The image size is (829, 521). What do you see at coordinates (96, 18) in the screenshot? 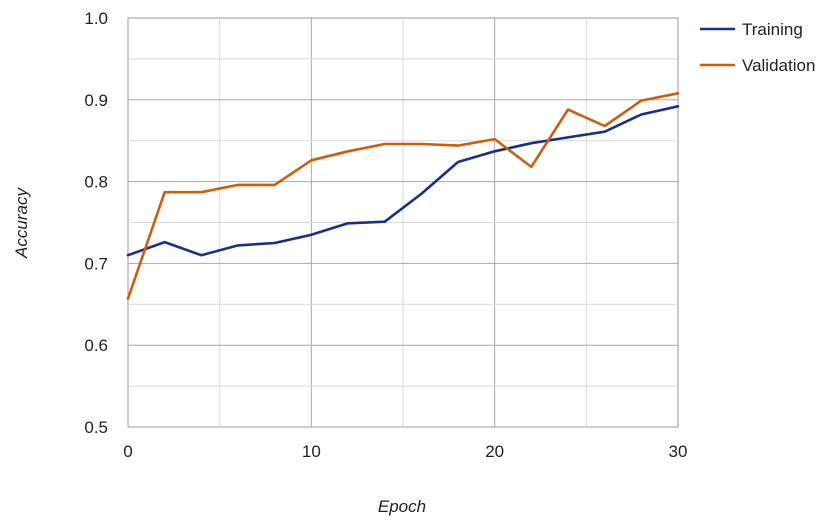
I see `y-tick-label: 1.0` at bounding box center [96, 18].